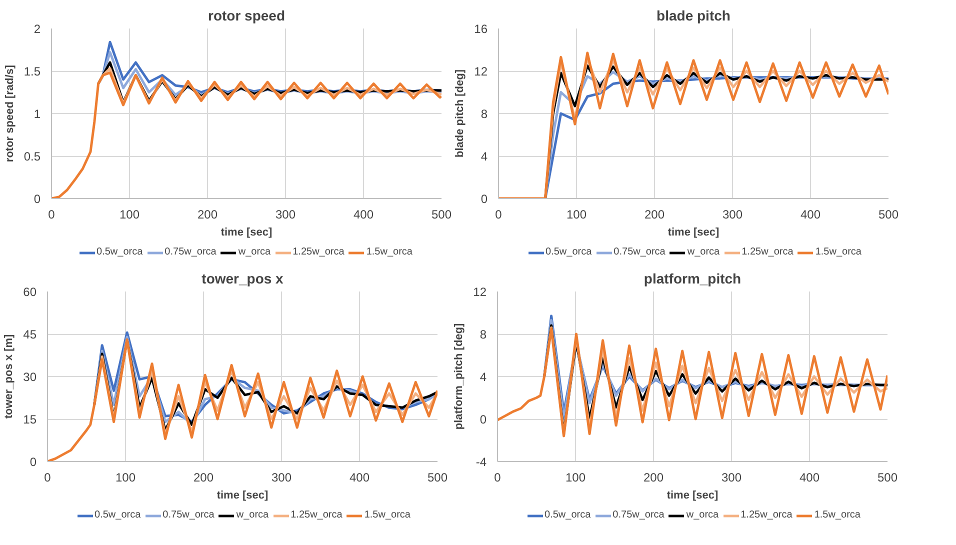 The image size is (956, 545). What do you see at coordinates (37, 114) in the screenshot?
I see `y-tick-label: 1` at bounding box center [37, 114].